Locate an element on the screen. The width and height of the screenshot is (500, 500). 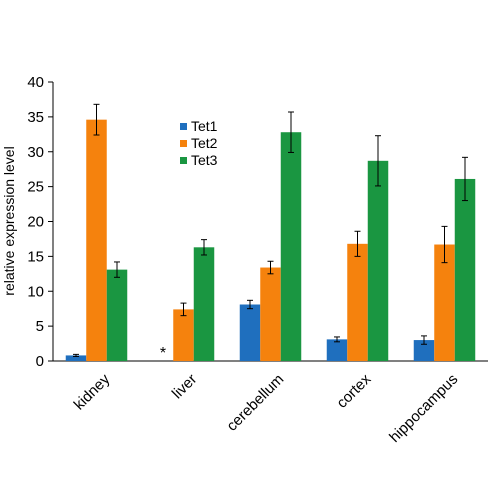
x-tick-label-cortex: cortex is located at coordinates (353, 390).